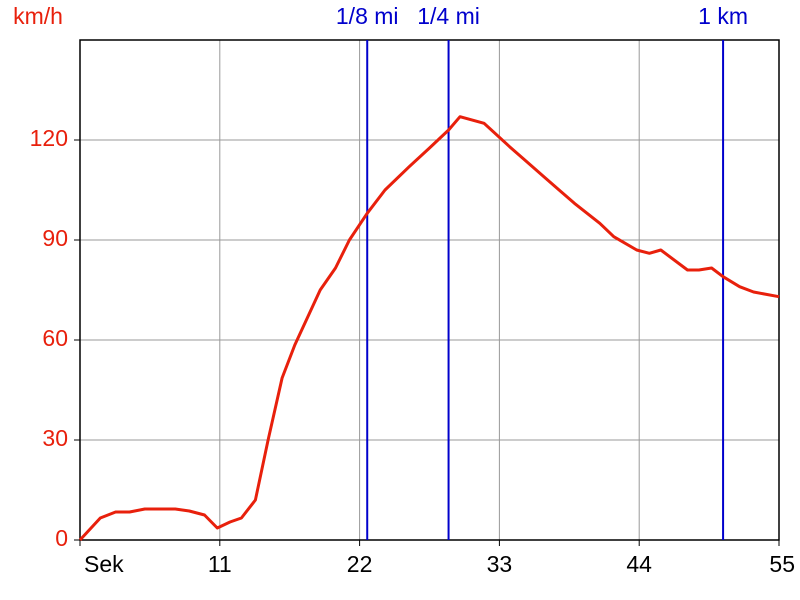 Image resolution: width=800 pixels, height=600 pixels. I want to click on y-tick-label: 30, so click(55, 438).